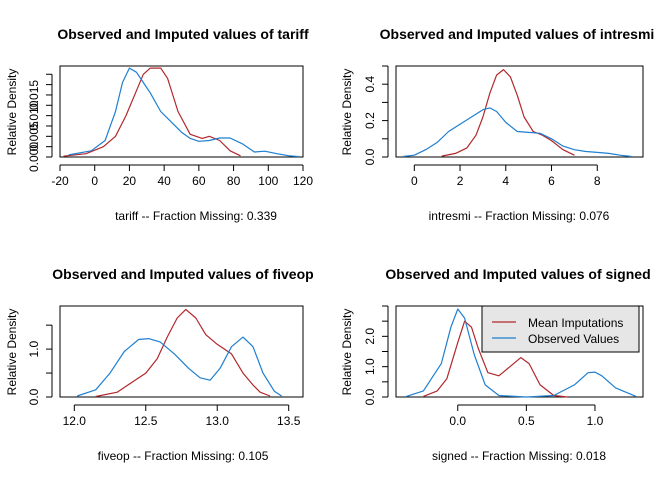  What do you see at coordinates (60, 181) in the screenshot?
I see `x-tick-label: -20` at bounding box center [60, 181].